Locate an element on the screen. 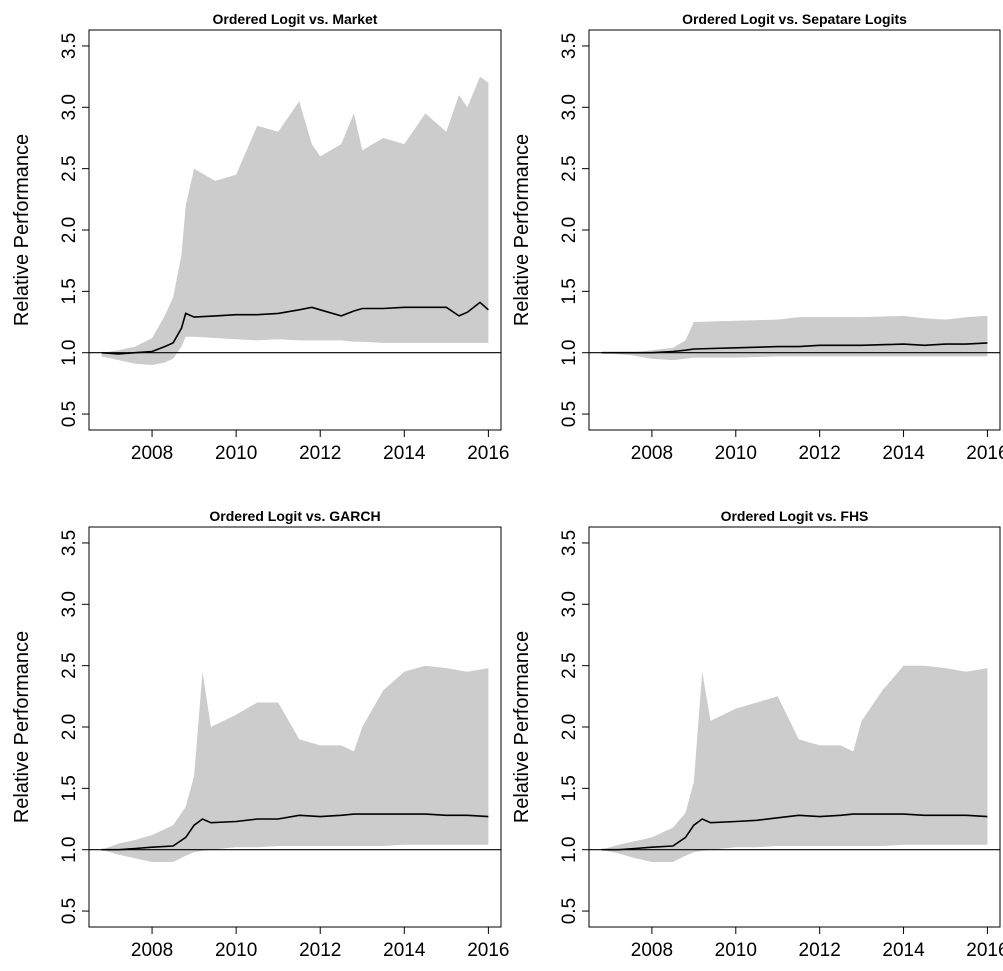 Image resolution: width=1003 pixels, height=971 pixels. panel-title: Ordered Logit vs. FHS is located at coordinates (795, 516).